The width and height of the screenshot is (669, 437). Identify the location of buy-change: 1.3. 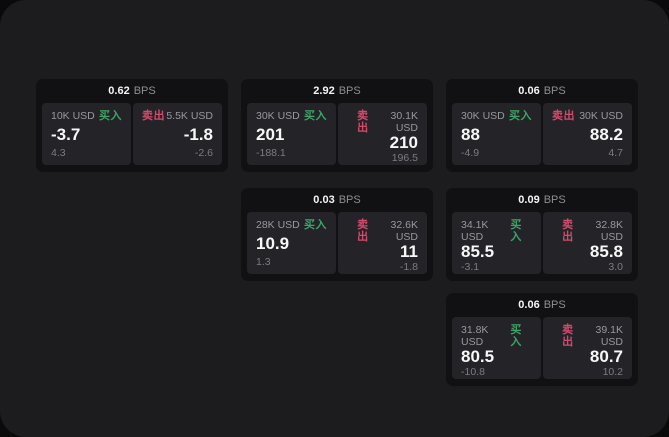
(263, 262).